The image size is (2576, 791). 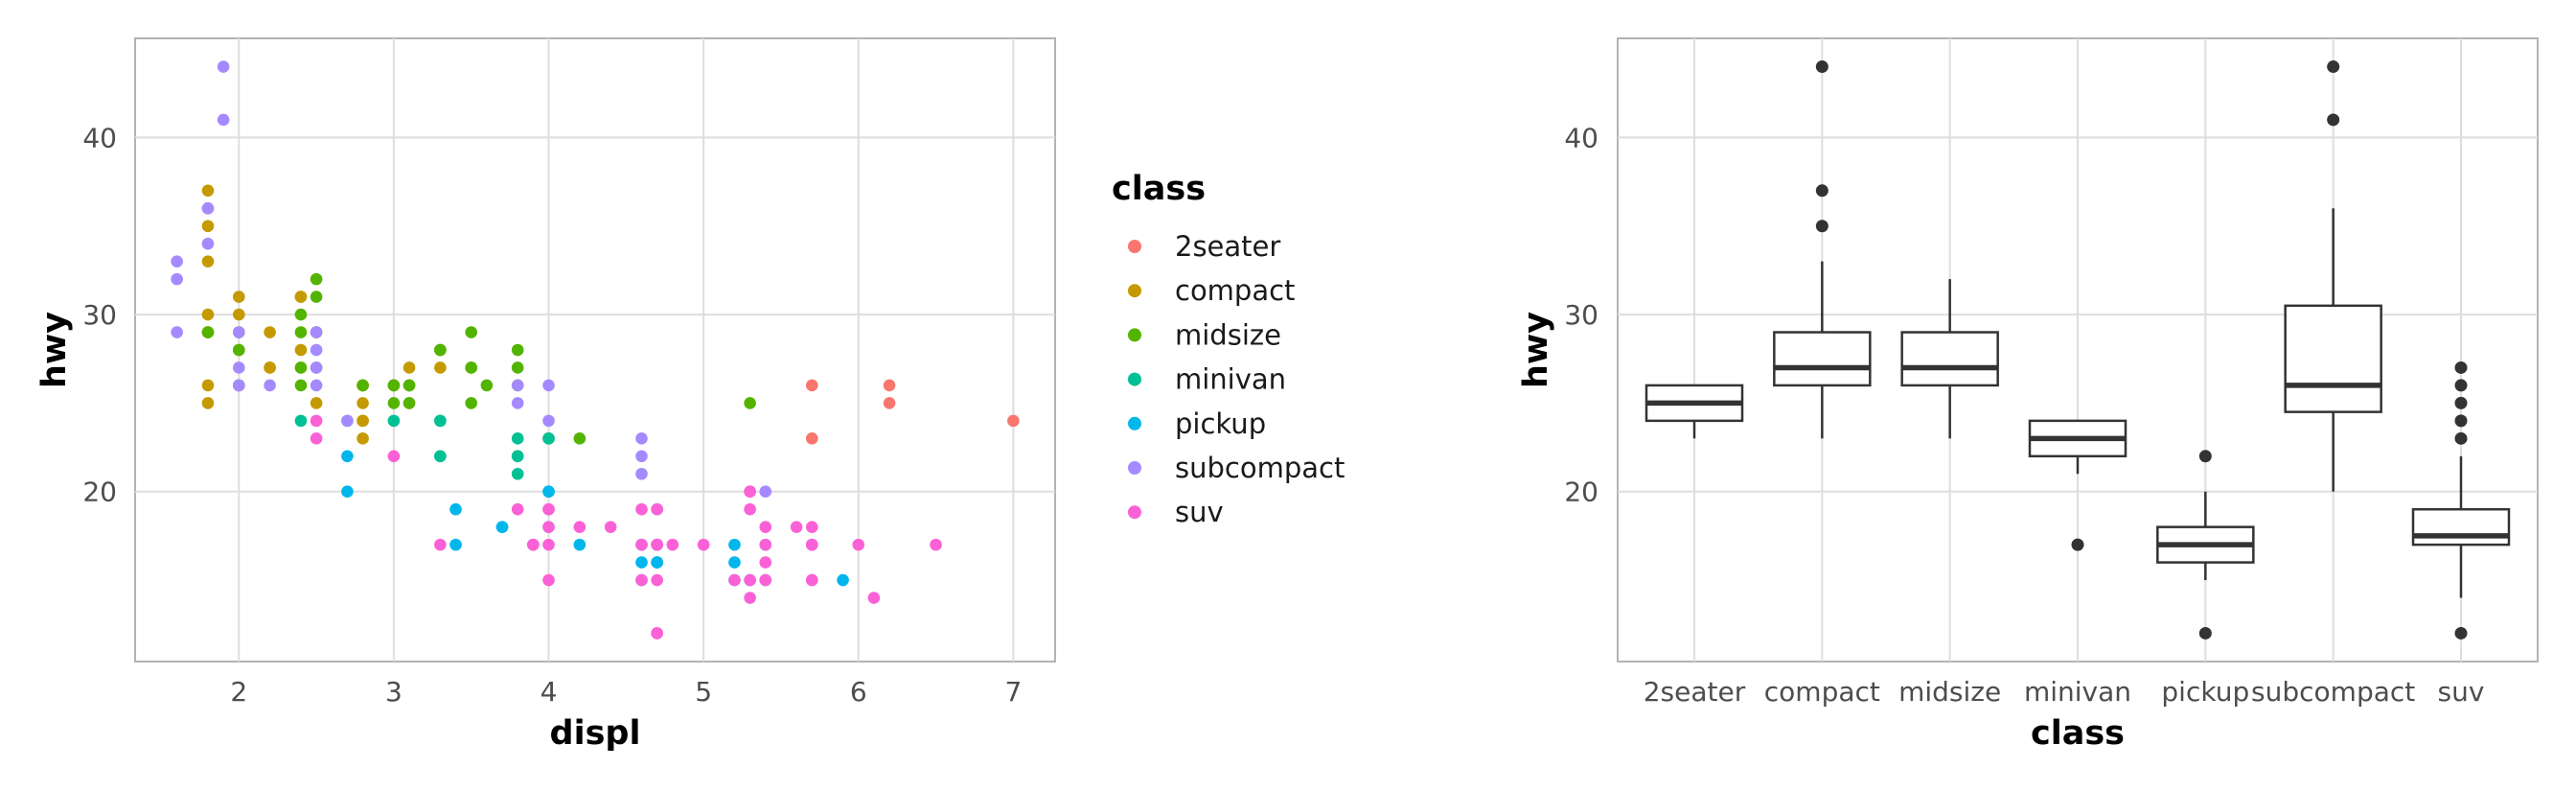 I want to click on scatter-x-tick-label: 5, so click(x=703, y=692).